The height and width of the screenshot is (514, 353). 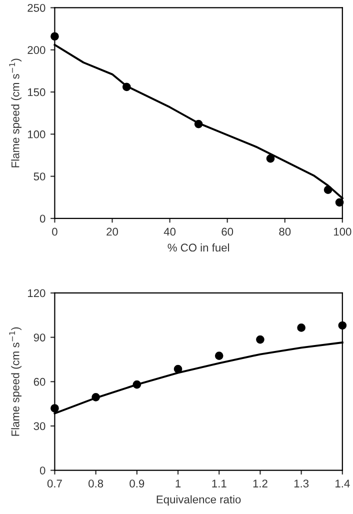 I want to click on y-tick-label: 50, so click(x=40, y=176).